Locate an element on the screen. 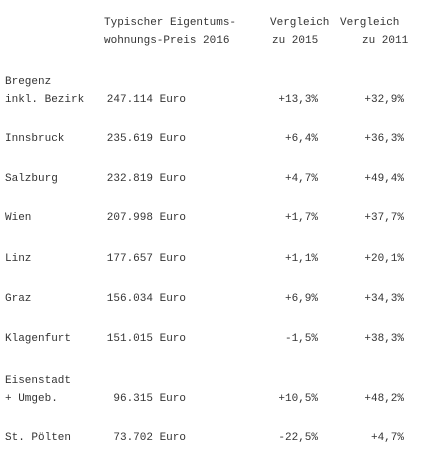 The width and height of the screenshot is (435, 455). price-cell: 235.619 Euro is located at coordinates (146, 139).